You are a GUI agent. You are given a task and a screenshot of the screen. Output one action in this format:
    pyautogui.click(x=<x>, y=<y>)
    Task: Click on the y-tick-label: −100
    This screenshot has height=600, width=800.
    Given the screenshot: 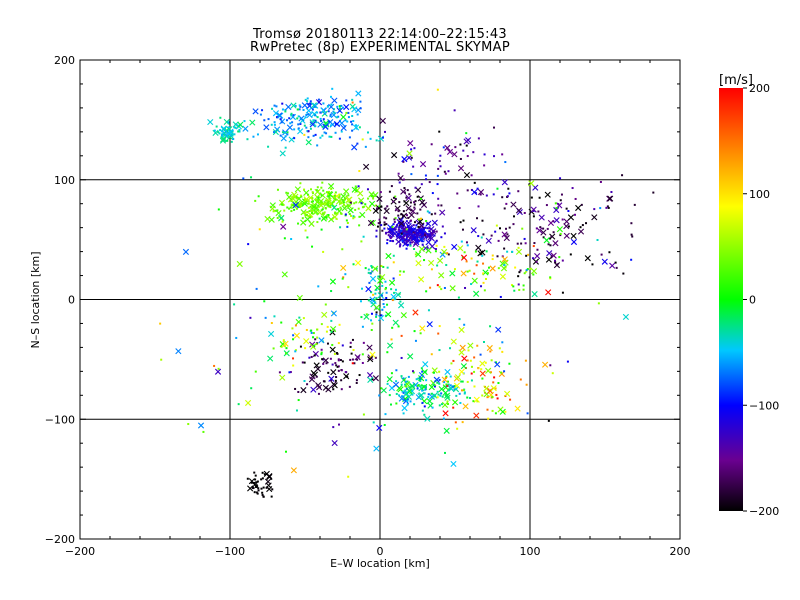 What is the action you would take?
    pyautogui.click(x=60, y=419)
    